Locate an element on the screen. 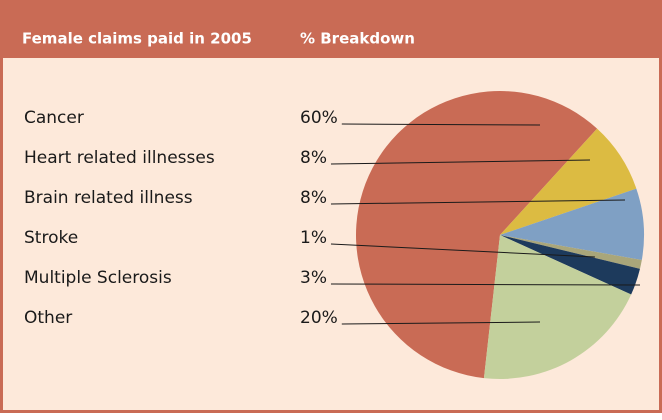  value-label: 20% is located at coordinates (319, 318).